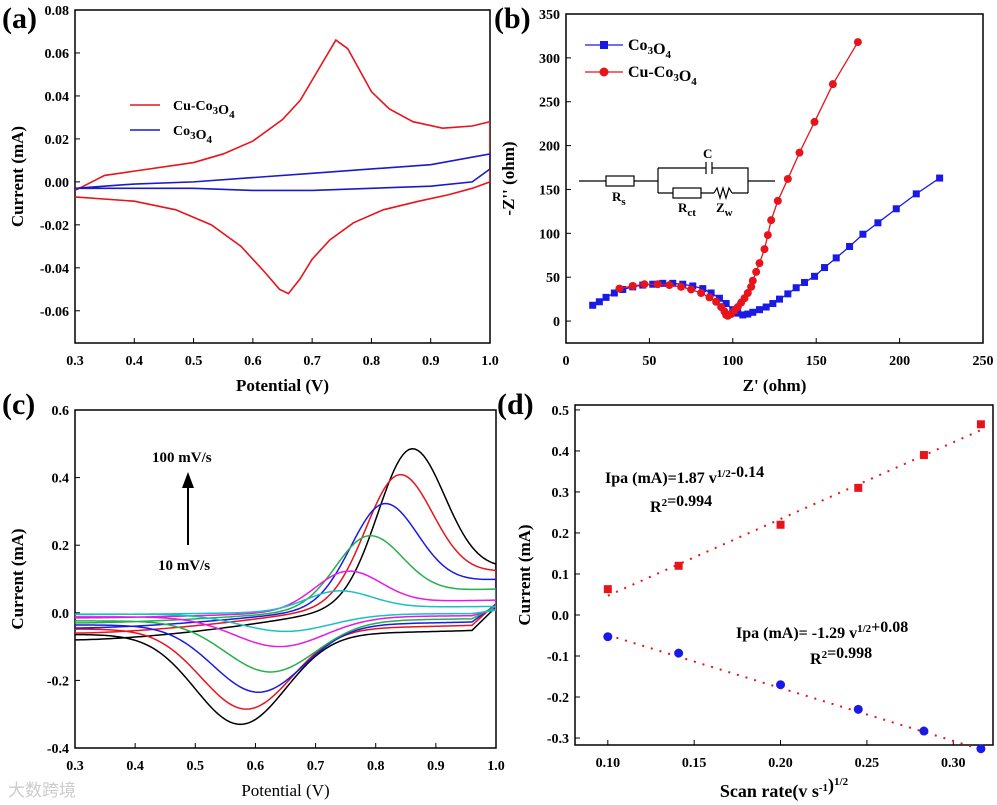 The image size is (997, 805). What do you see at coordinates (604, 72) in the screenshot?
I see `legend-marker` at bounding box center [604, 72].